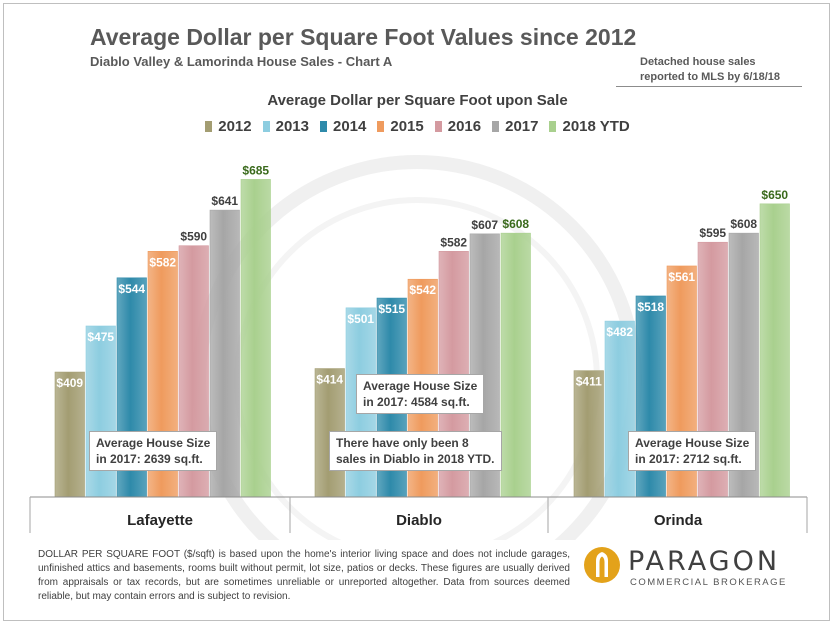 The image size is (835, 626). Describe the element at coordinates (69, 434) in the screenshot. I see `bar-lafayette-2012` at that location.